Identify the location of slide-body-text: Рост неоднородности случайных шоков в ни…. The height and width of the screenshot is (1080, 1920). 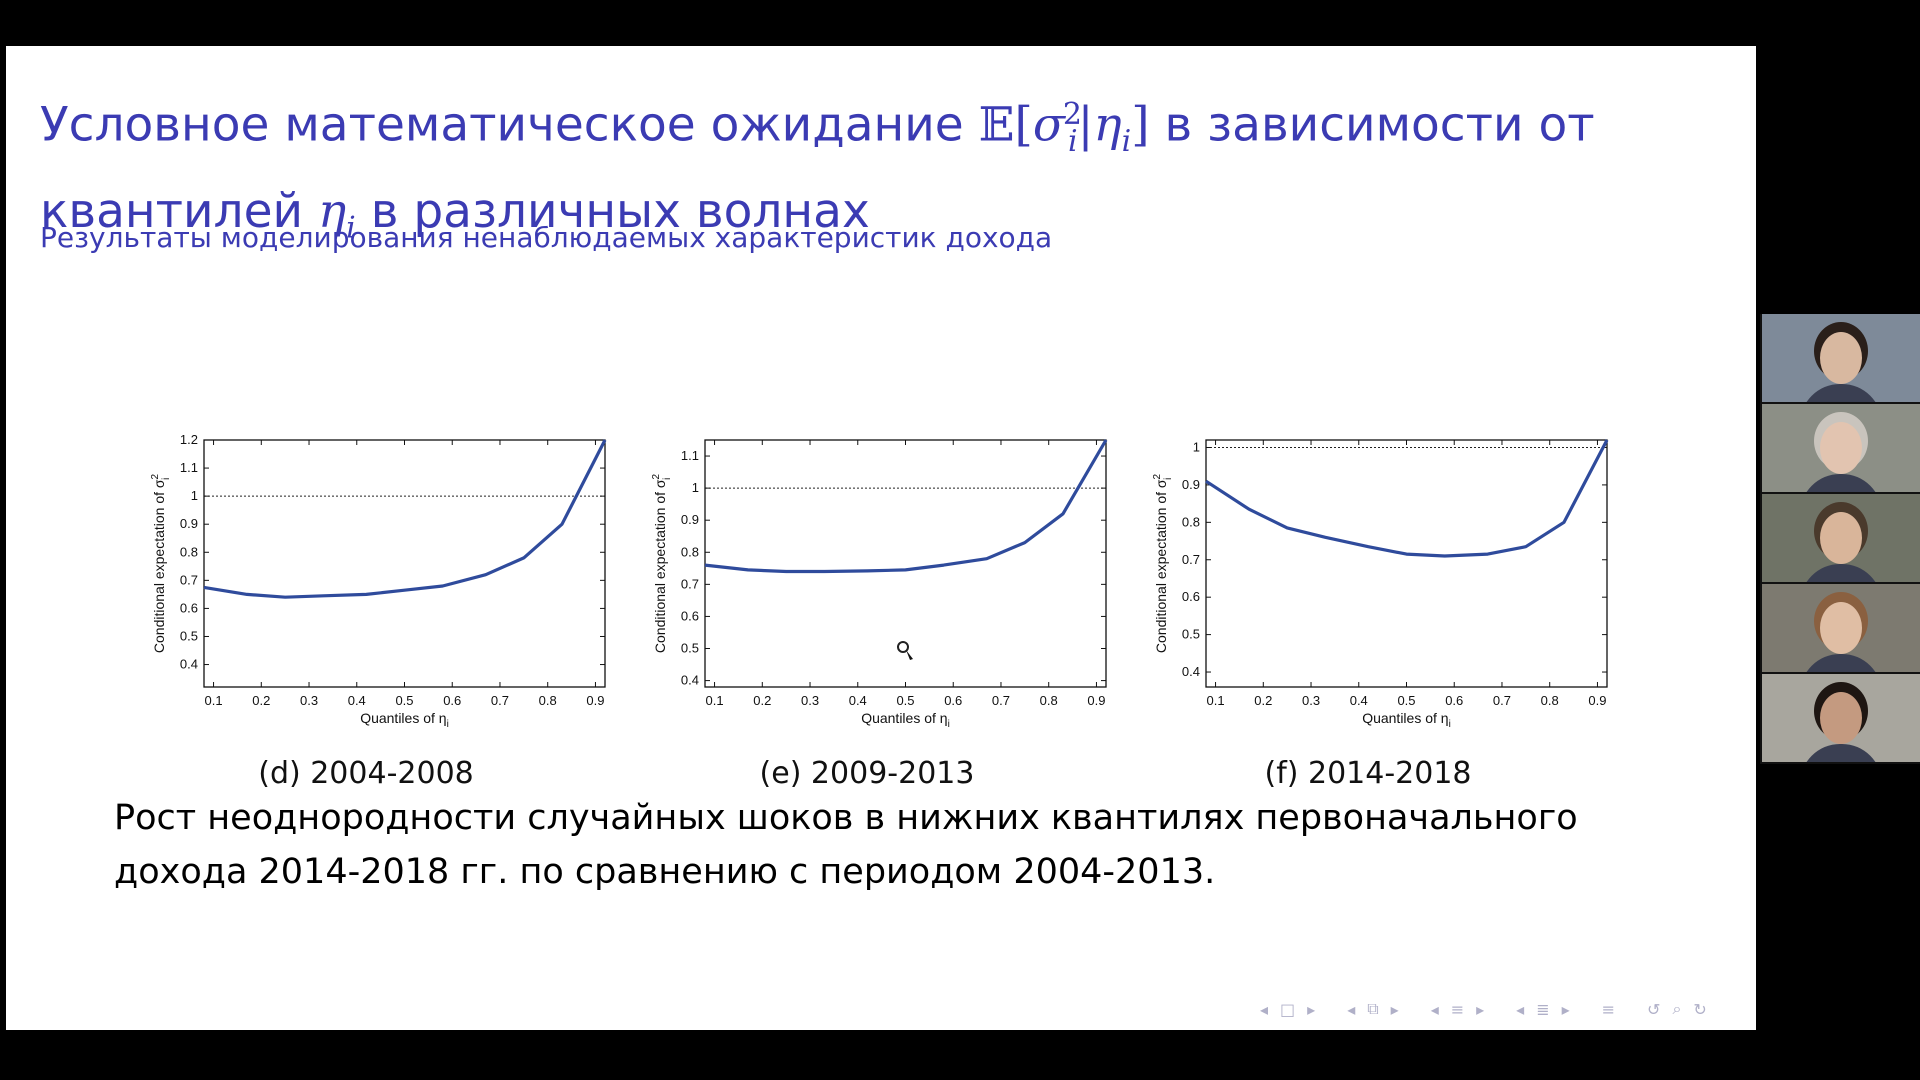
(884, 845).